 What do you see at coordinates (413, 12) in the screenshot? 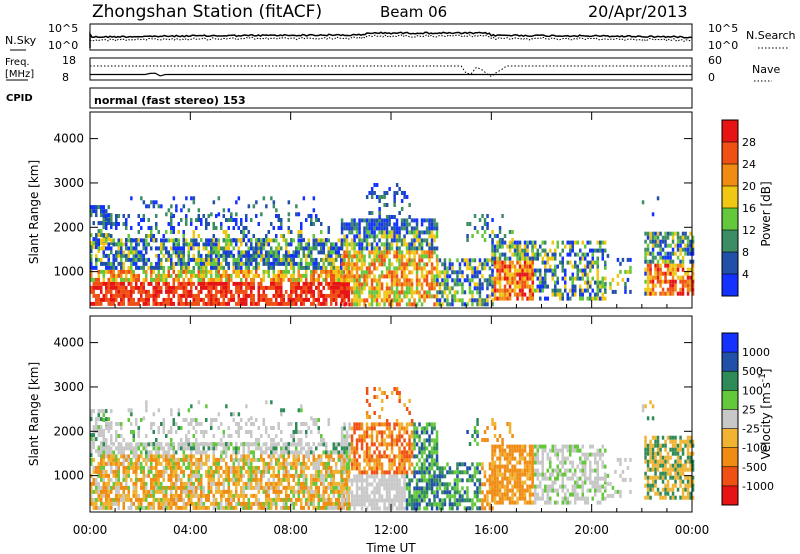
I see `beam-label: Beam 06` at bounding box center [413, 12].